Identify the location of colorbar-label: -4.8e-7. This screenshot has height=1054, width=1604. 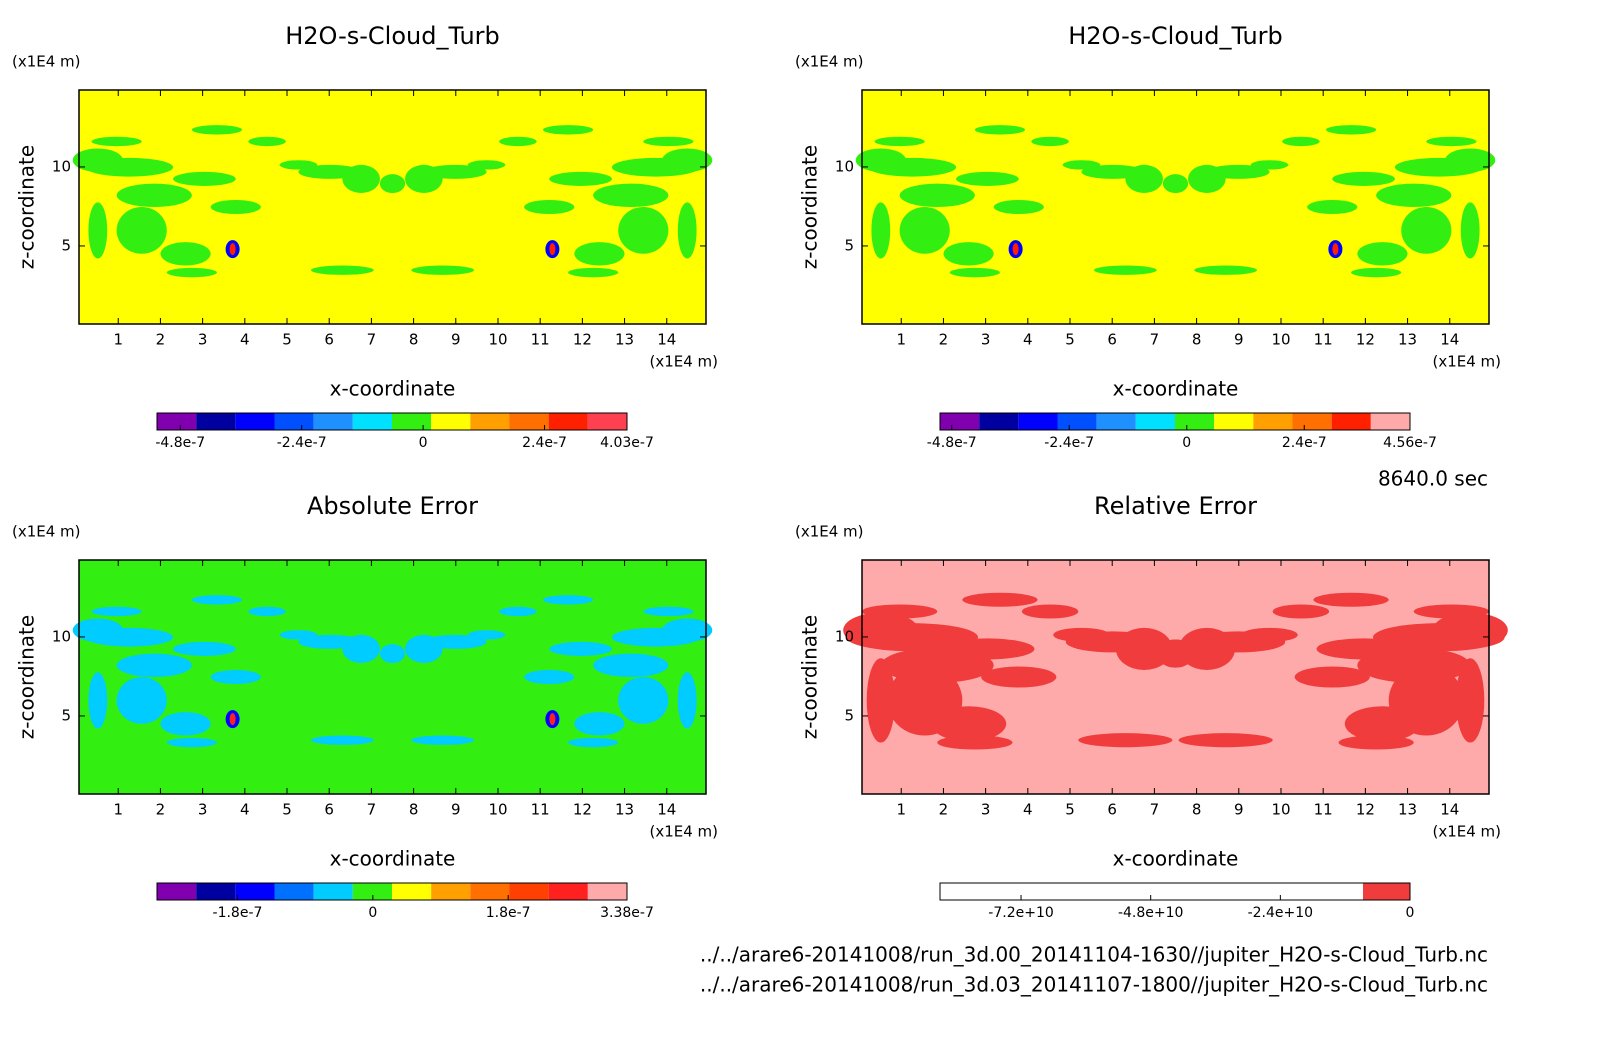
(952, 443).